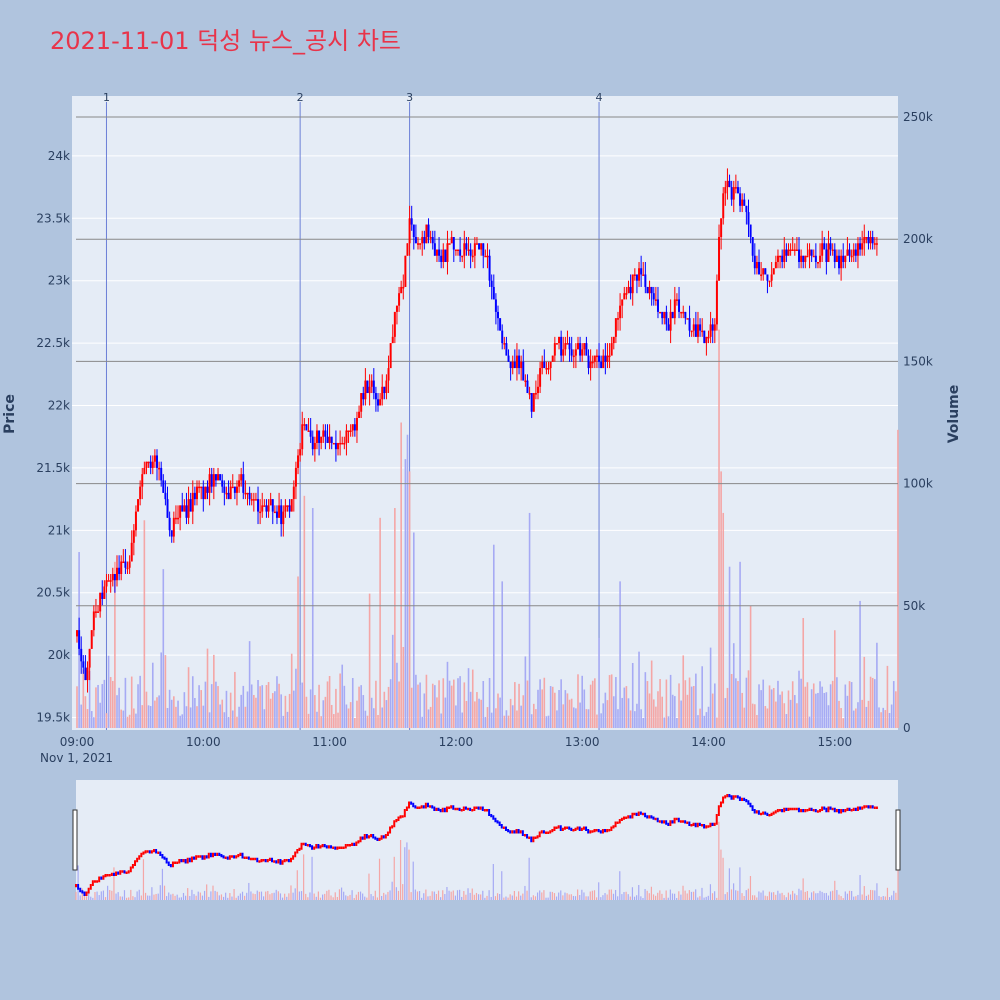 Image resolution: width=1000 pixels, height=1000 pixels. Describe the element at coordinates (898, 840) in the screenshot. I see `range-slider-right-handle` at that location.